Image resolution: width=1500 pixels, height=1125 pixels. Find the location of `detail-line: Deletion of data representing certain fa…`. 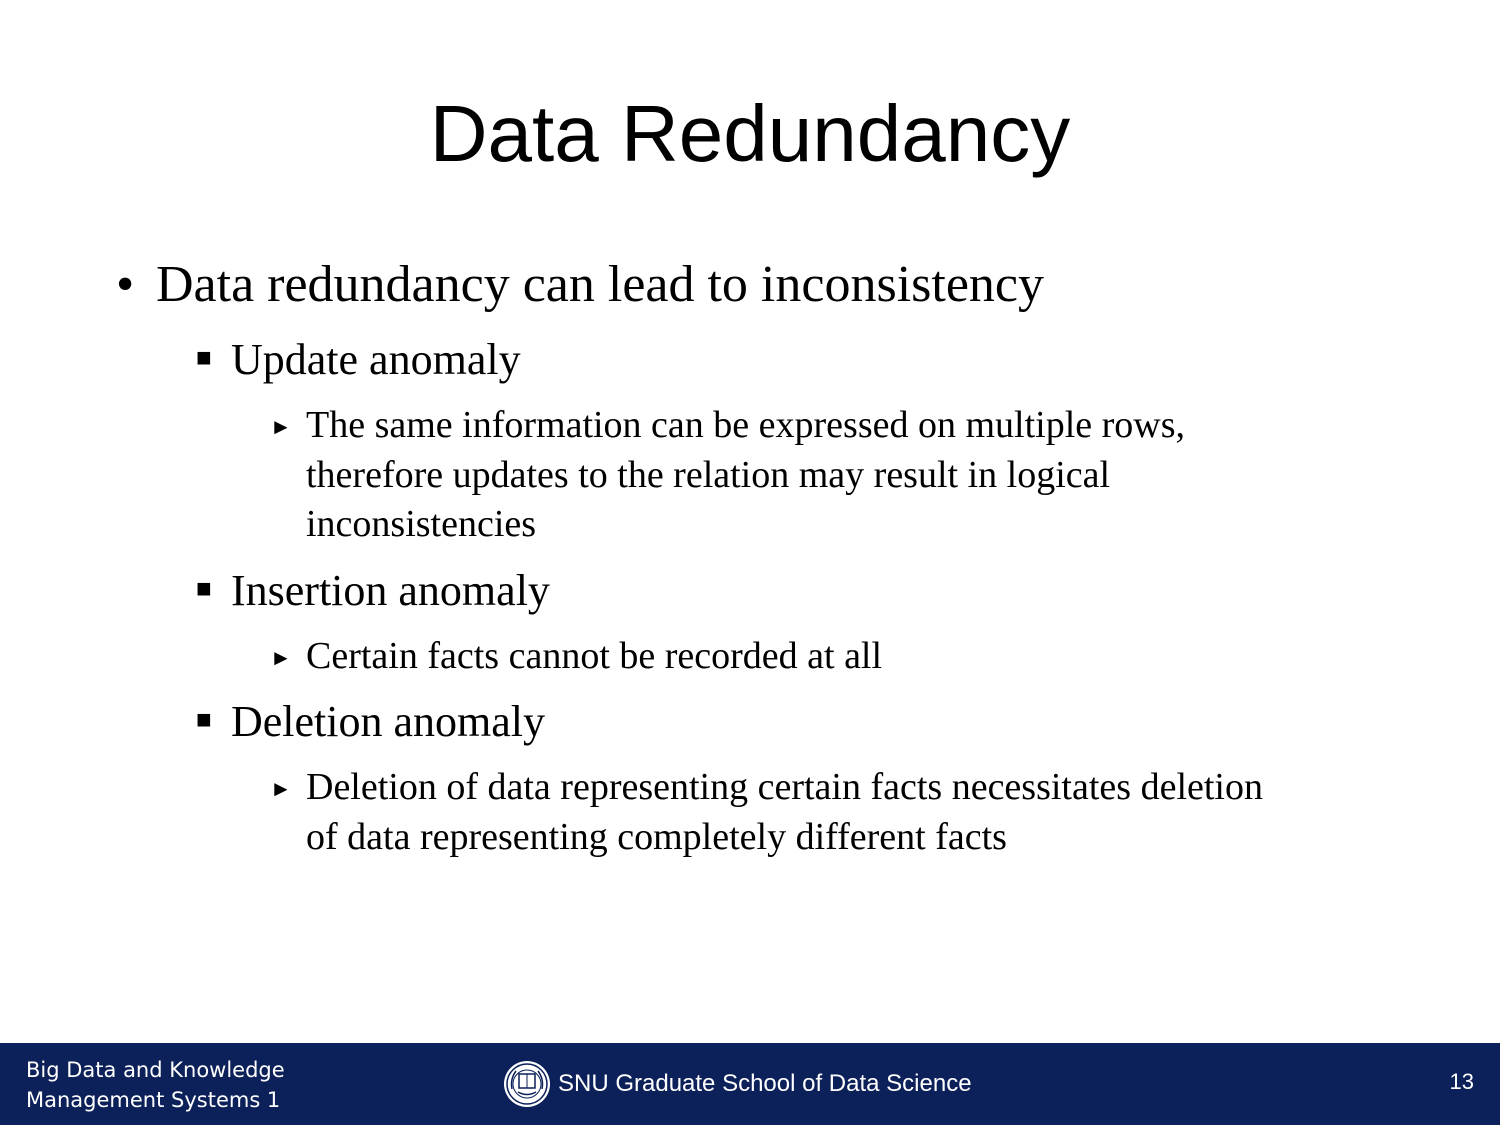

detail-line: Deletion of data representing certain fa… is located at coordinates (784, 787).